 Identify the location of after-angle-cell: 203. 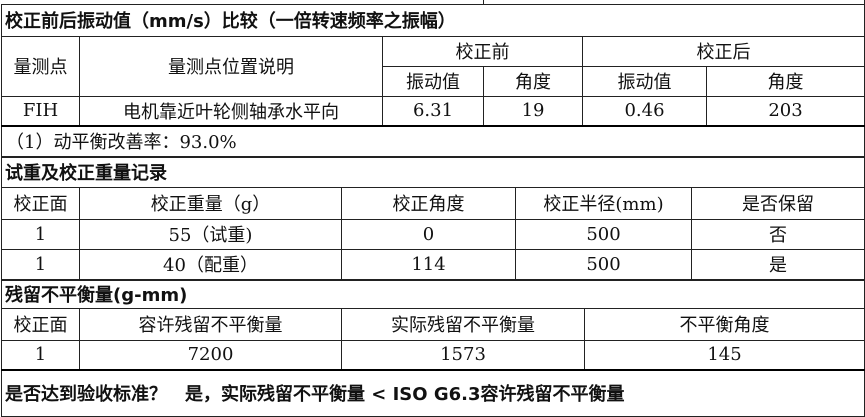
(785, 111).